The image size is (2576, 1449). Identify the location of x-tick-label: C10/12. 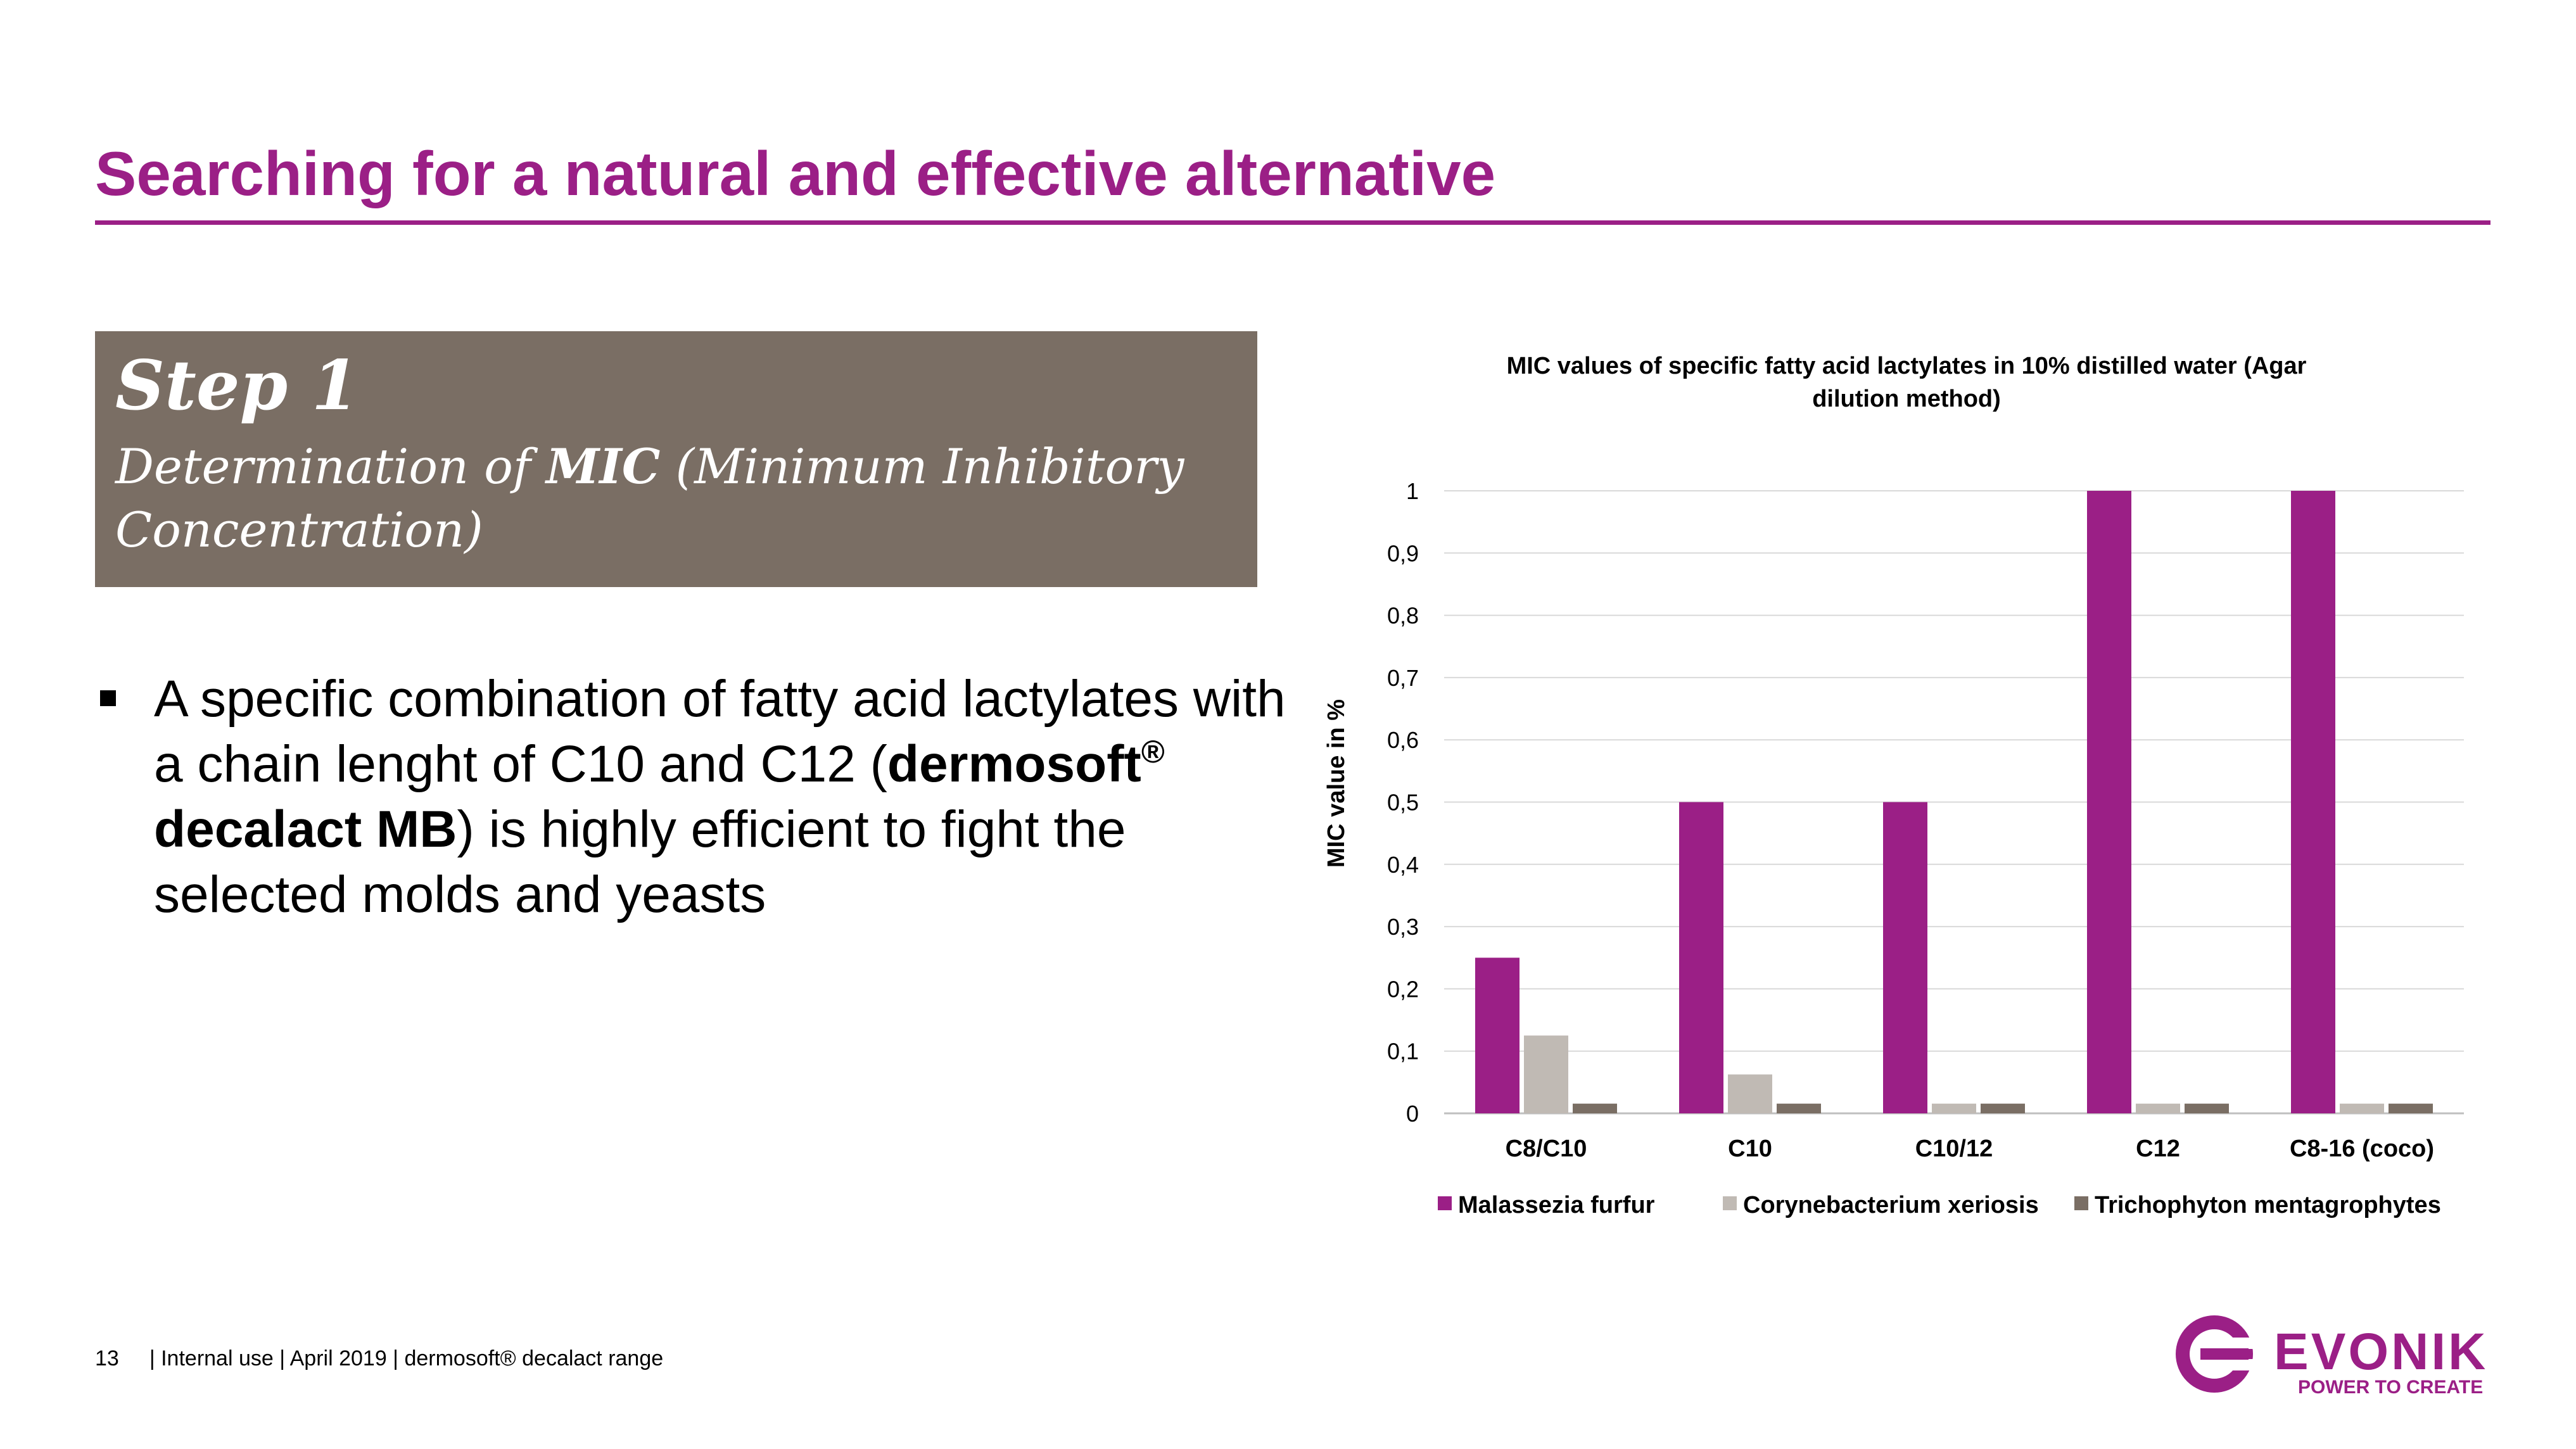
(1954, 1149).